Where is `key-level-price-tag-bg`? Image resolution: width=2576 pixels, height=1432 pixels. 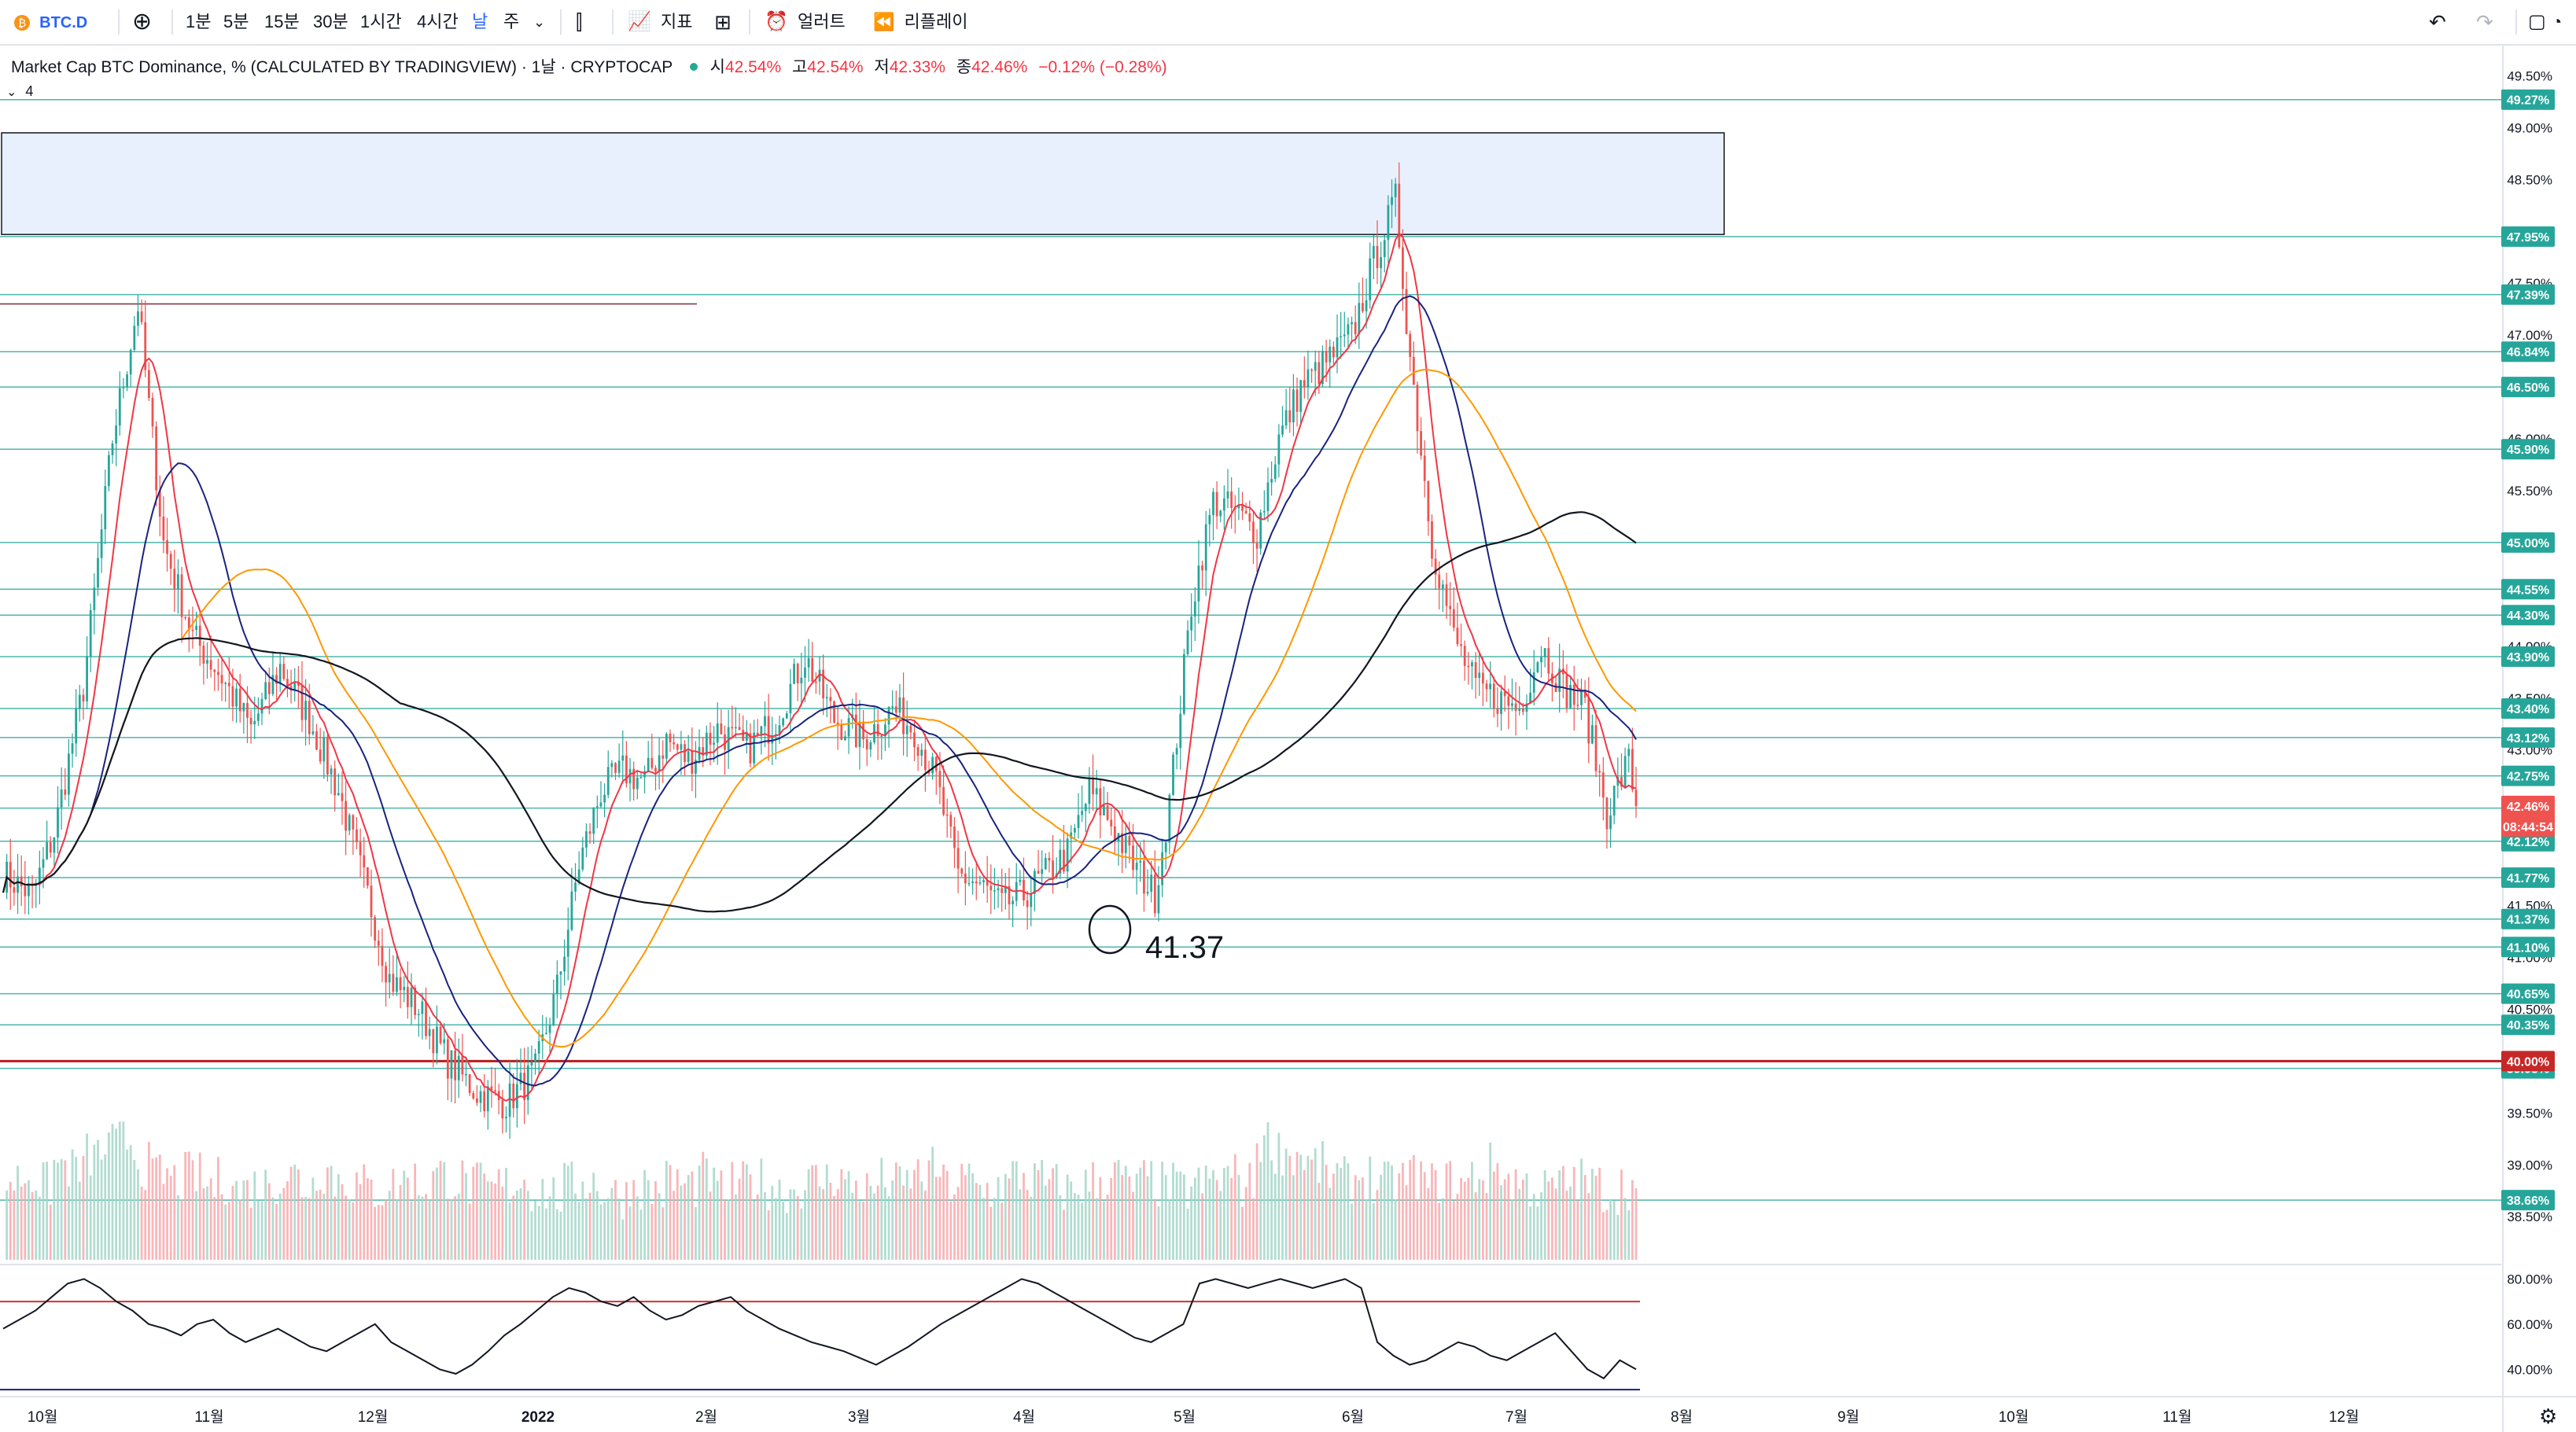
key-level-price-tag-bg is located at coordinates (2528, 1061).